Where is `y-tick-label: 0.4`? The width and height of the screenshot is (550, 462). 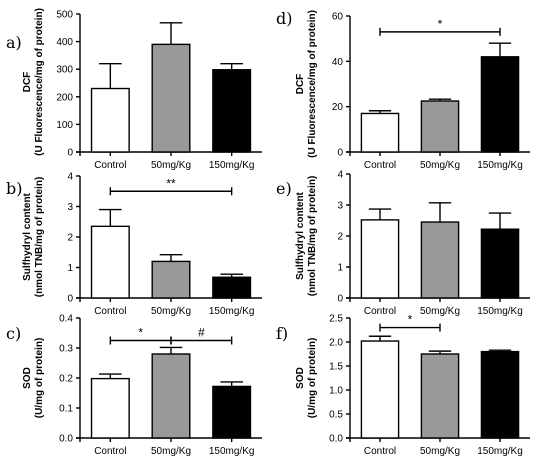 y-tick-label: 0.4 is located at coordinates (66, 319).